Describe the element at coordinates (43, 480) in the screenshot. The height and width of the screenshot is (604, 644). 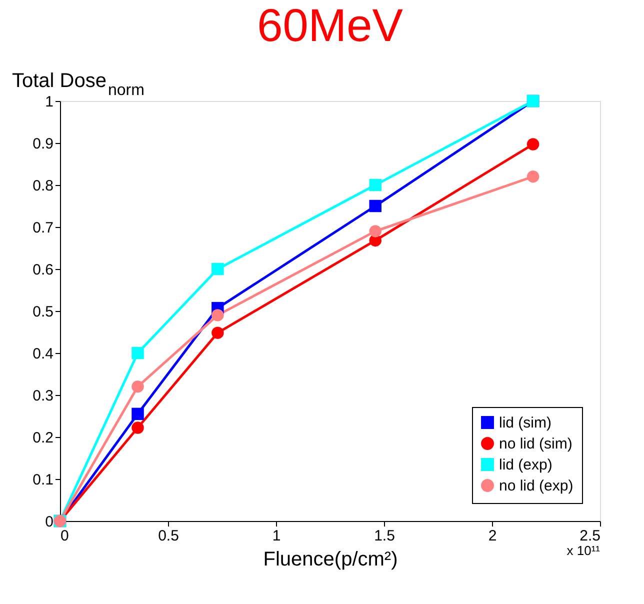
I see `y-tick-label: 0.1` at that location.